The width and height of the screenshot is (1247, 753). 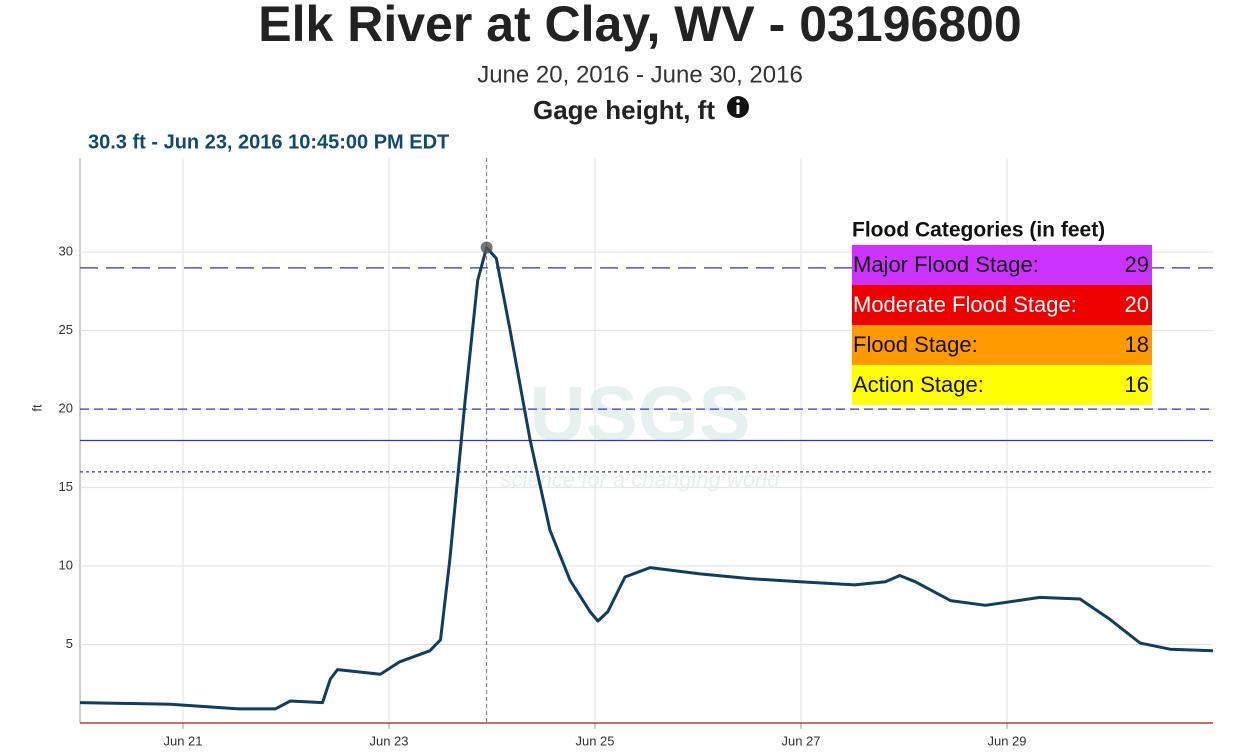 What do you see at coordinates (915, 344) in the screenshot?
I see `legend-name: Flood Stage:` at bounding box center [915, 344].